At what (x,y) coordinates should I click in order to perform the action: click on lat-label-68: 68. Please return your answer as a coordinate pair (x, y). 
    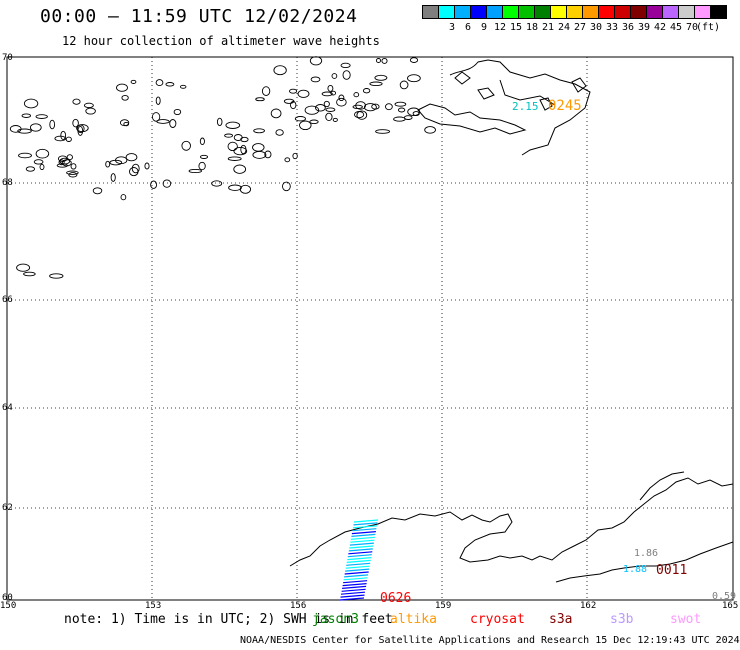
    Looking at the image, I should click on (7, 183).